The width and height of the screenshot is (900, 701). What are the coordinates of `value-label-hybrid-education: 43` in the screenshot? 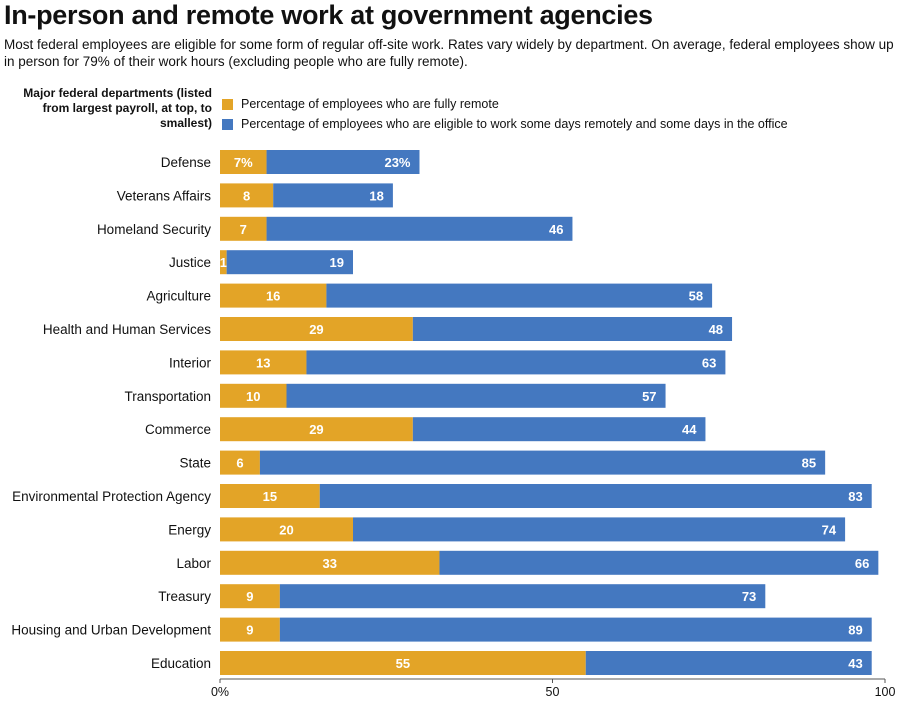 It's located at (855, 663).